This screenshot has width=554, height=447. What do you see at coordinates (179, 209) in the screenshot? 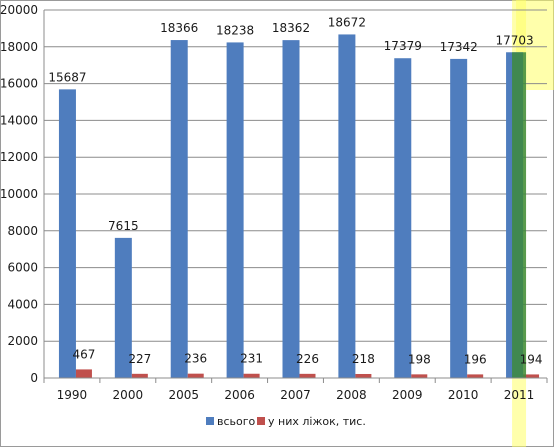
I see `bar-2005-total` at bounding box center [179, 209].